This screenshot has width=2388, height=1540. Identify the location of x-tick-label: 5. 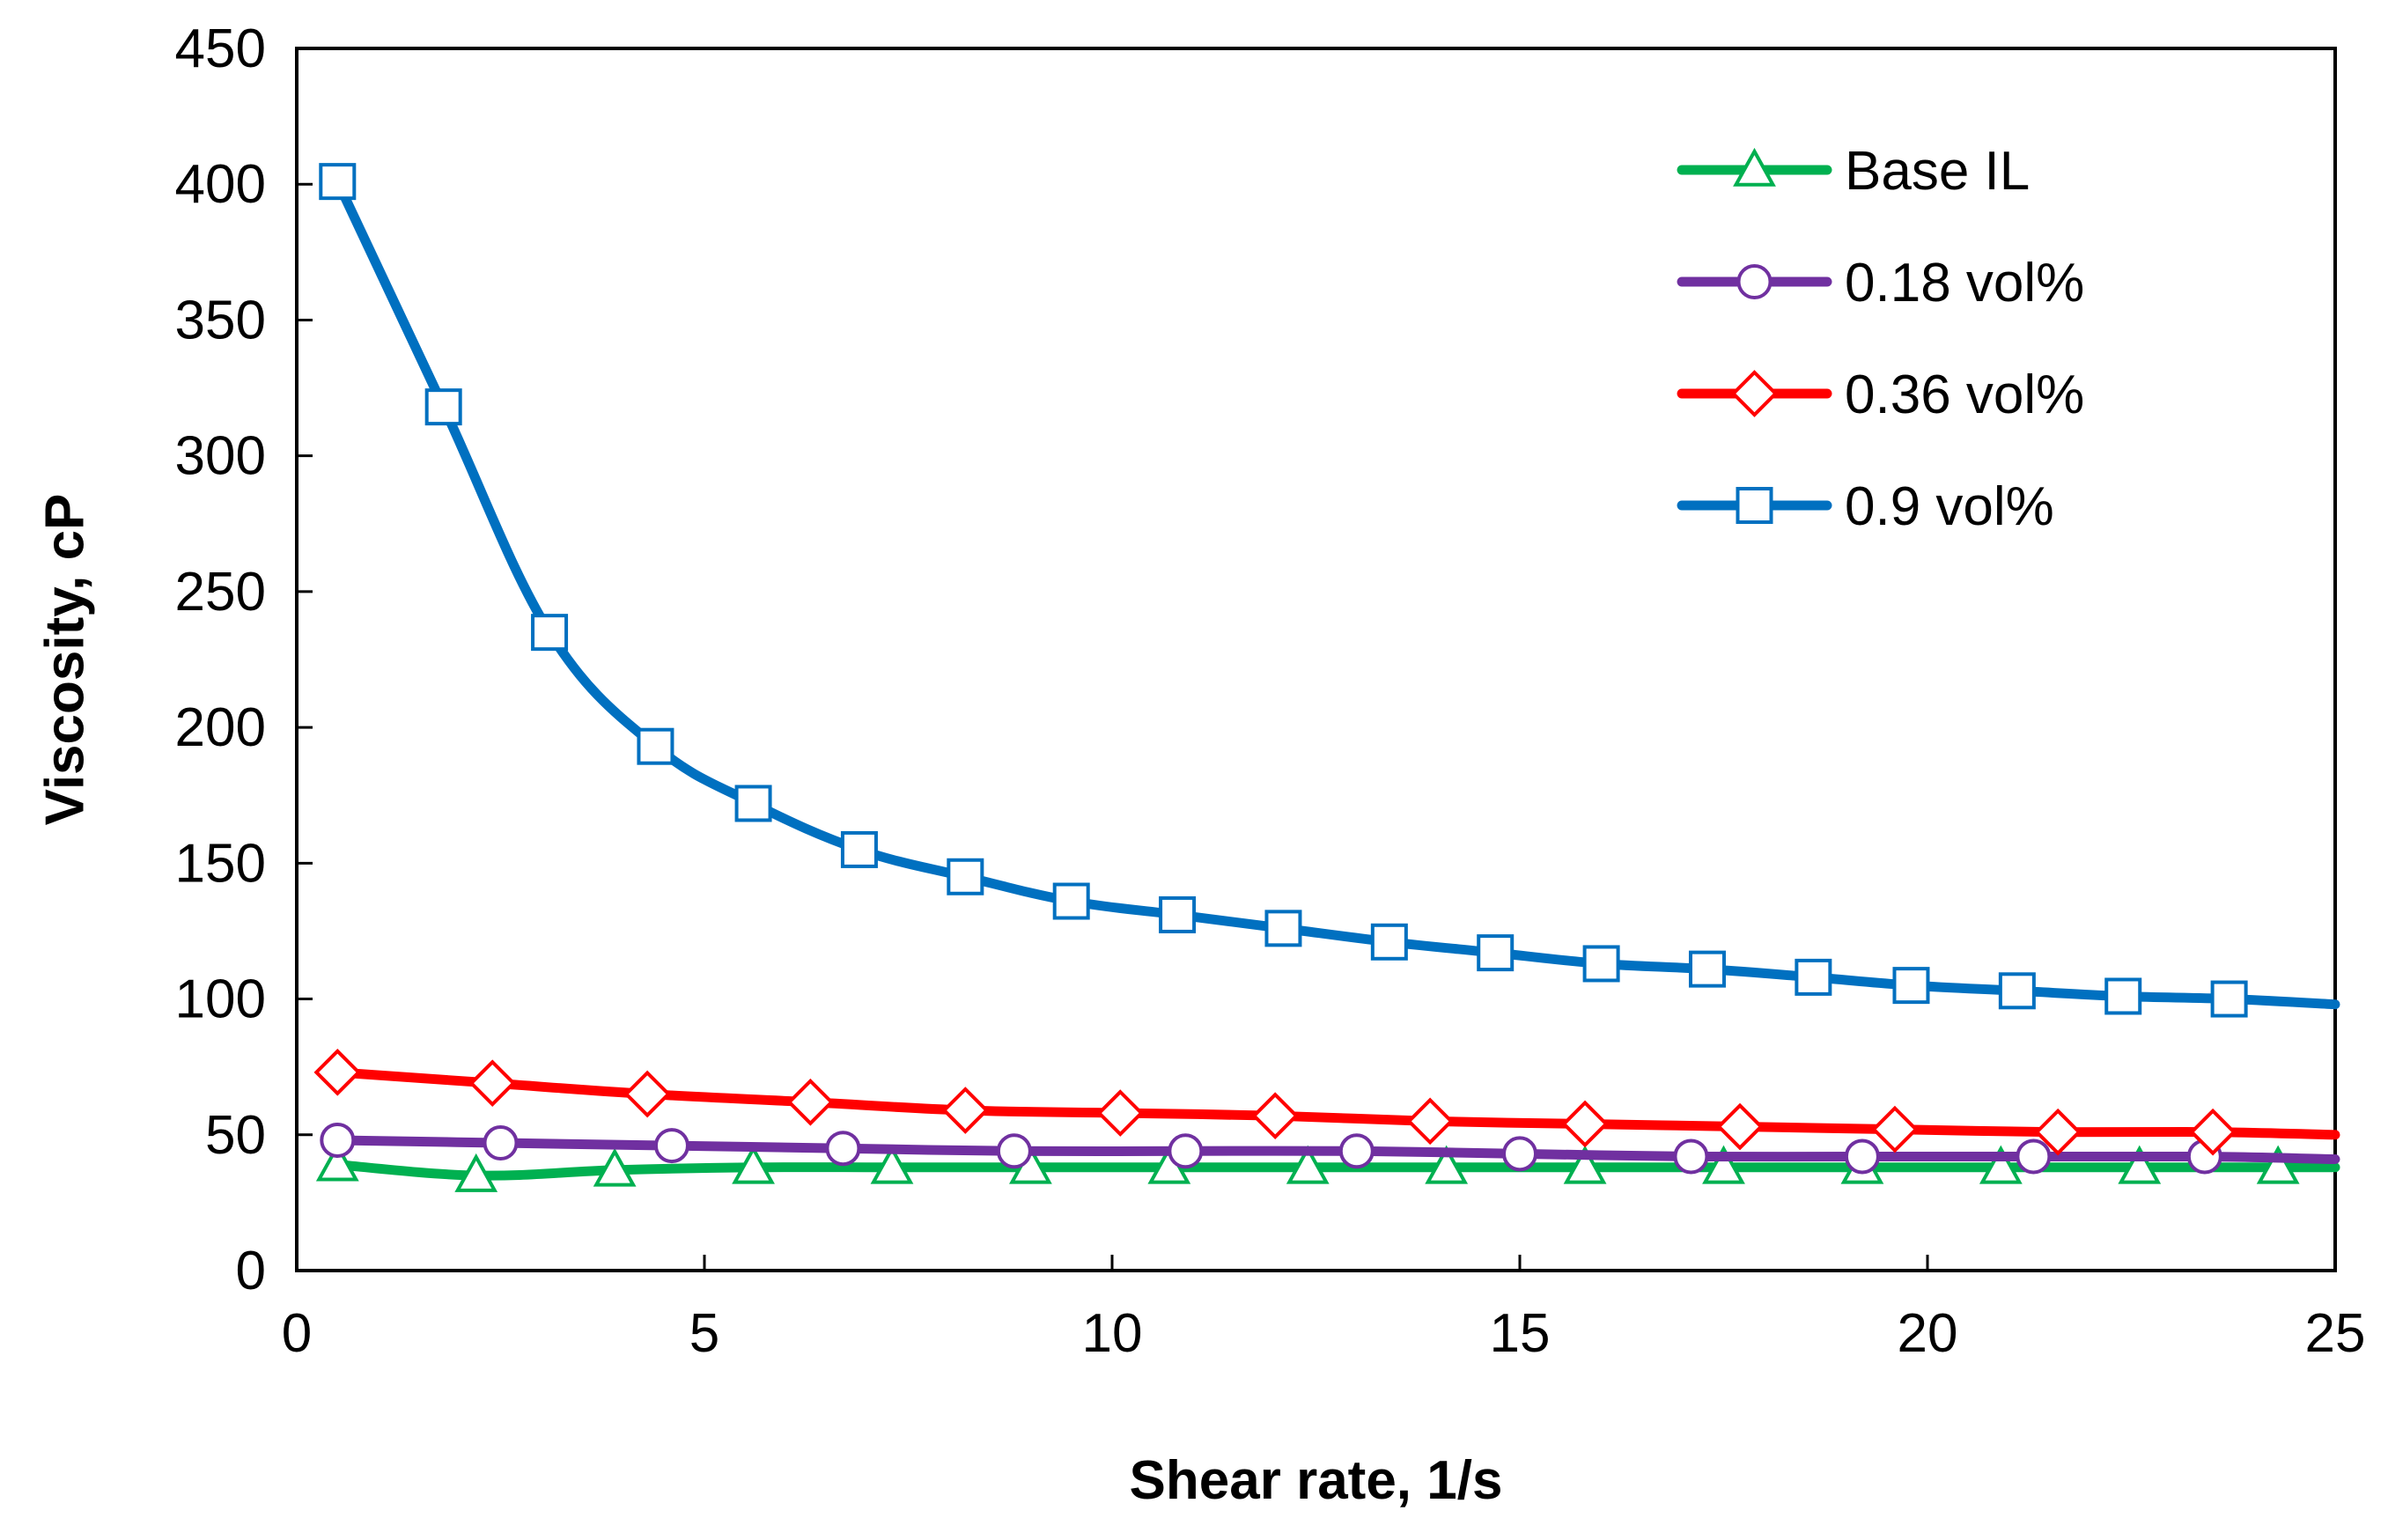
(704, 1333).